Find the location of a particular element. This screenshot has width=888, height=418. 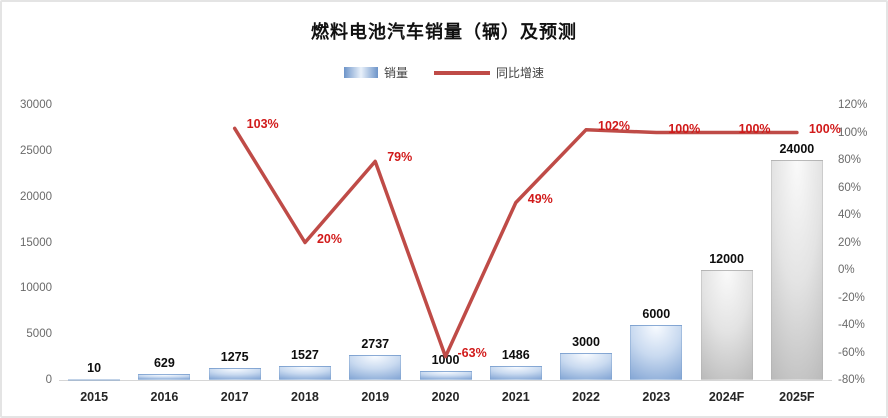

x-axis-label-2025F: 2025F is located at coordinates (797, 397).